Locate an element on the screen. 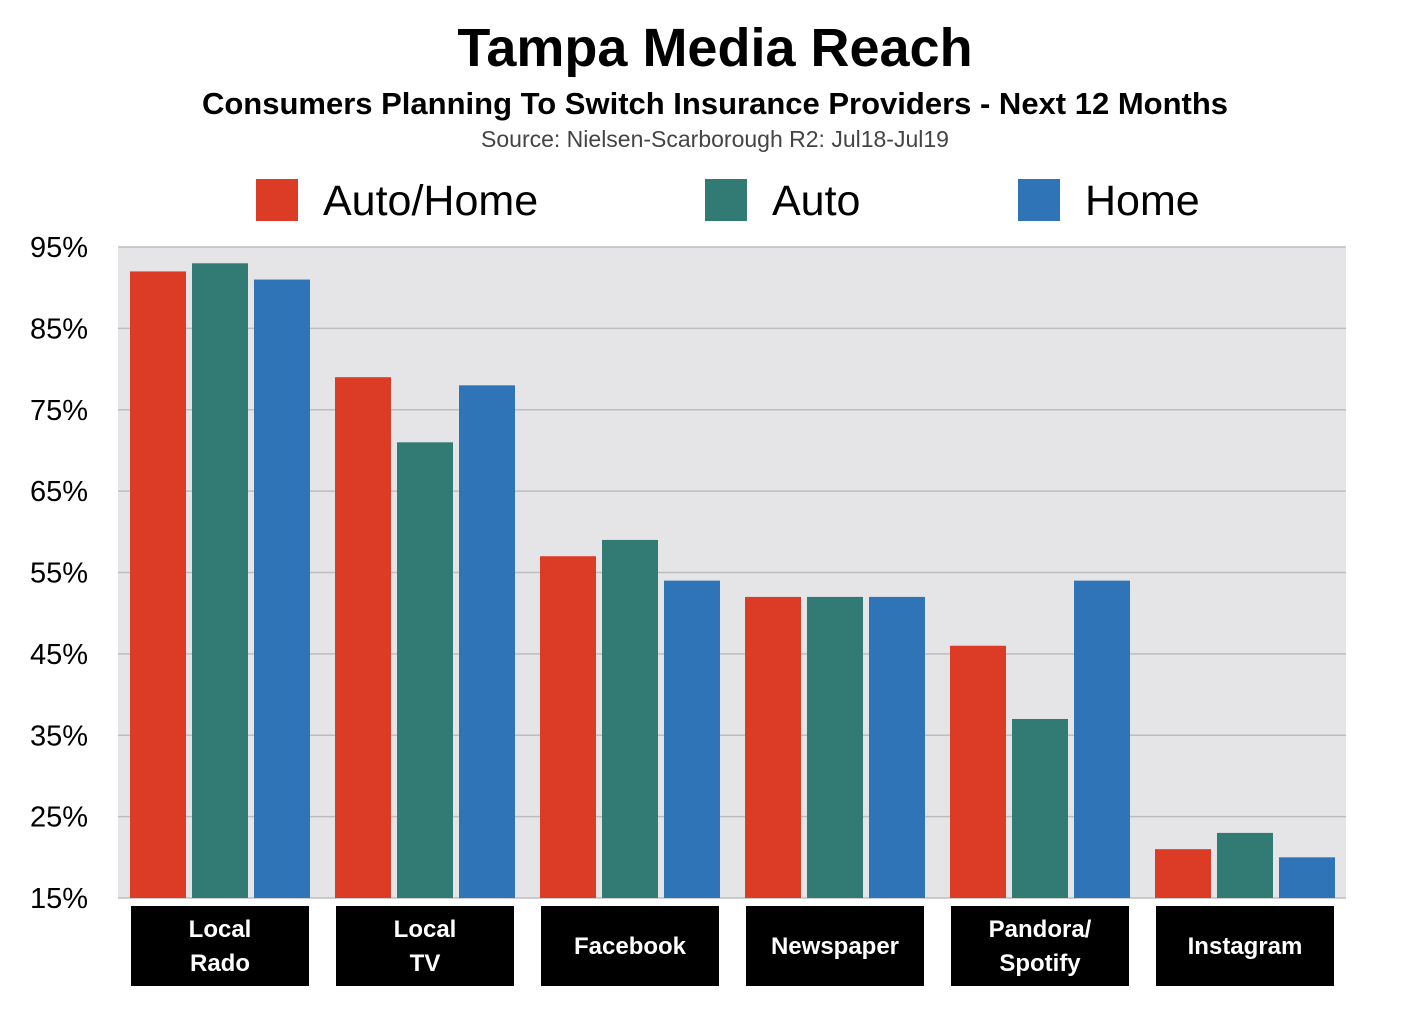 The width and height of the screenshot is (1412, 1014). legend-item-auto: Auto is located at coordinates (782, 201).